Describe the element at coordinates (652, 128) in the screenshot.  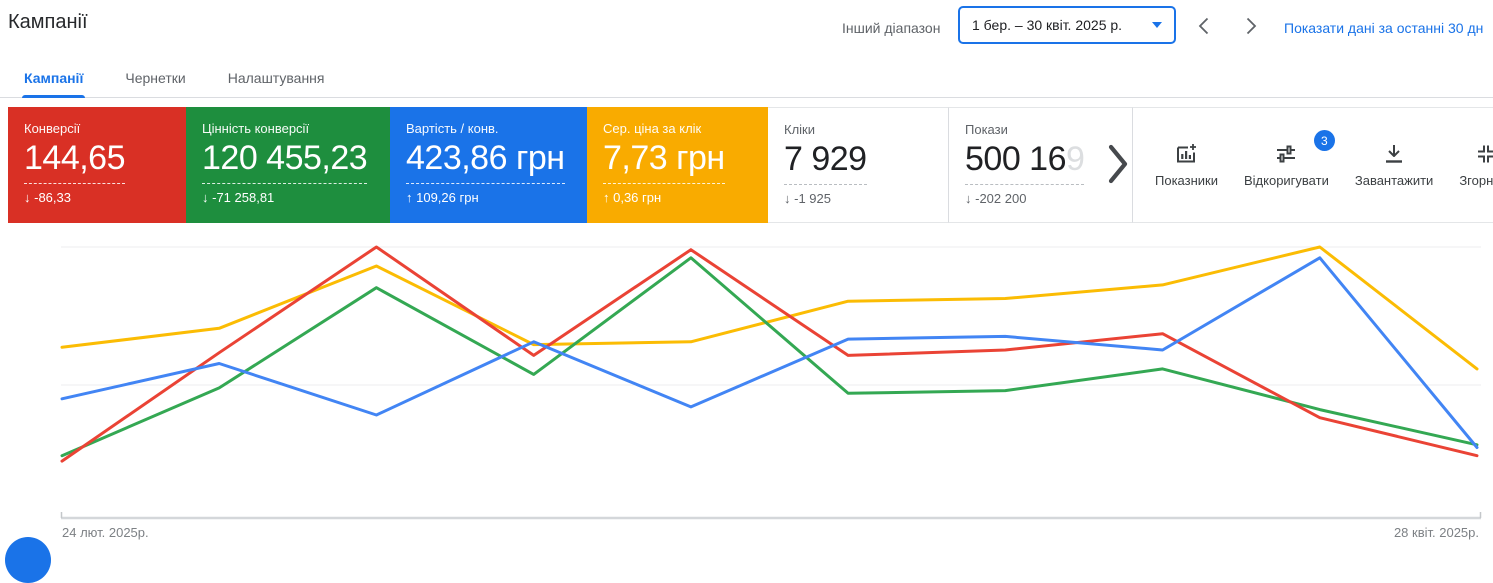
I see `scorecard-label: Сер. ціна за клік` at that location.